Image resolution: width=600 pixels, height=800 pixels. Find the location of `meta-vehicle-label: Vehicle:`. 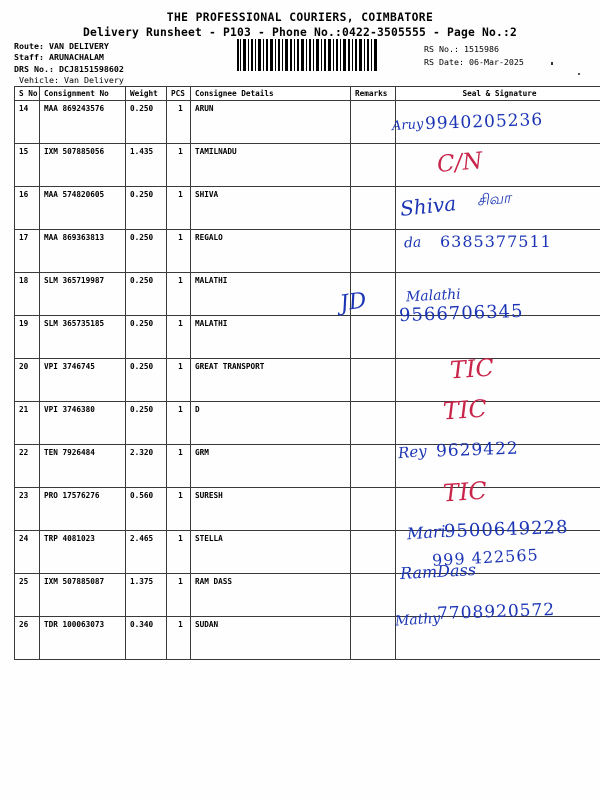

meta-vehicle-label: Vehicle: is located at coordinates (39, 80).